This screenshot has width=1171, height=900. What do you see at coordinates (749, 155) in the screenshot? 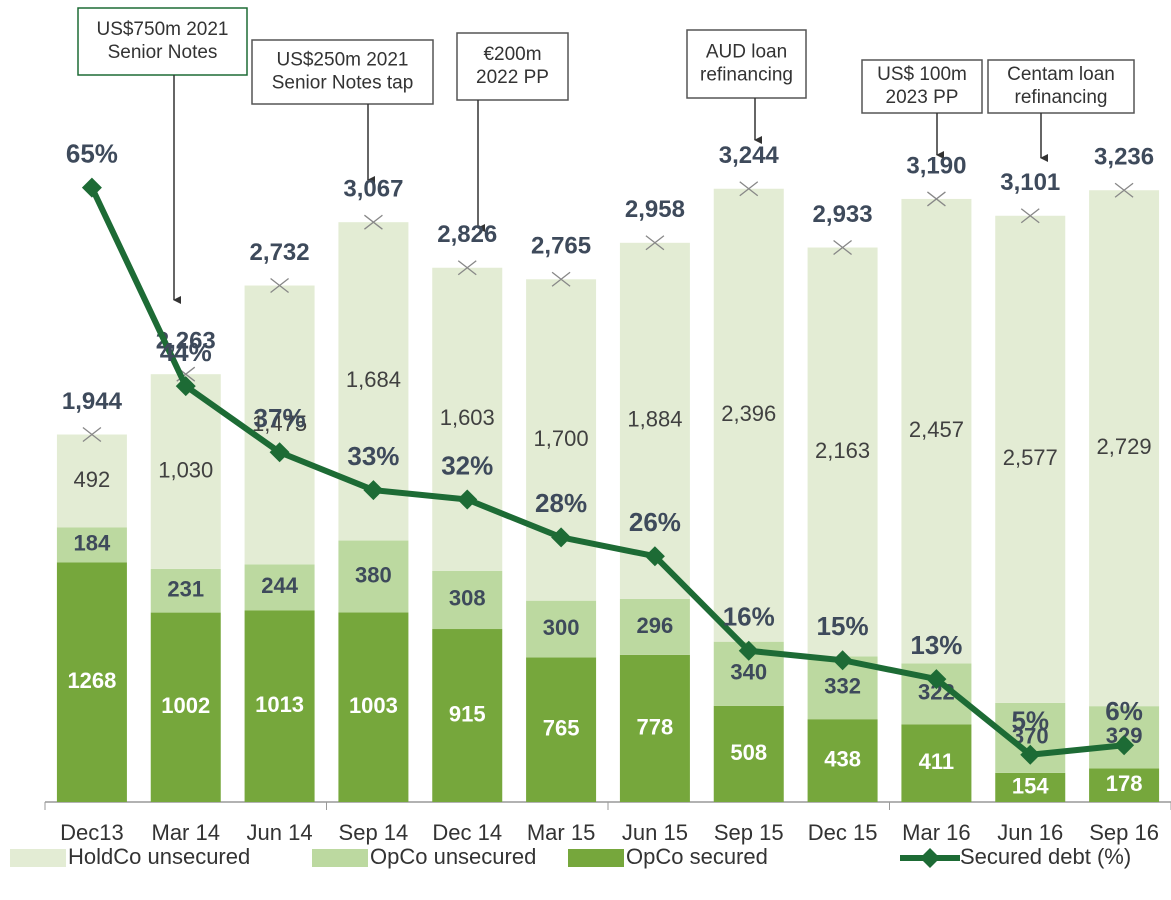
I see `total-label: 3,244` at bounding box center [749, 155].